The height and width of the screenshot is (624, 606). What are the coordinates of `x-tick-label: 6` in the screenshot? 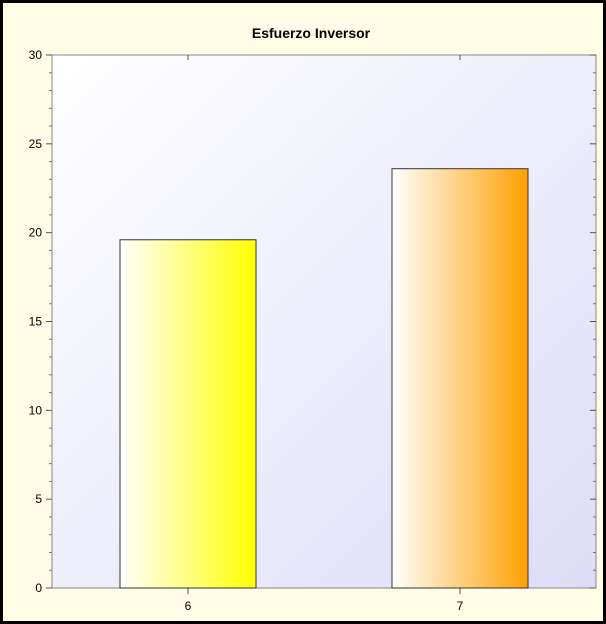 It's located at (188, 606).